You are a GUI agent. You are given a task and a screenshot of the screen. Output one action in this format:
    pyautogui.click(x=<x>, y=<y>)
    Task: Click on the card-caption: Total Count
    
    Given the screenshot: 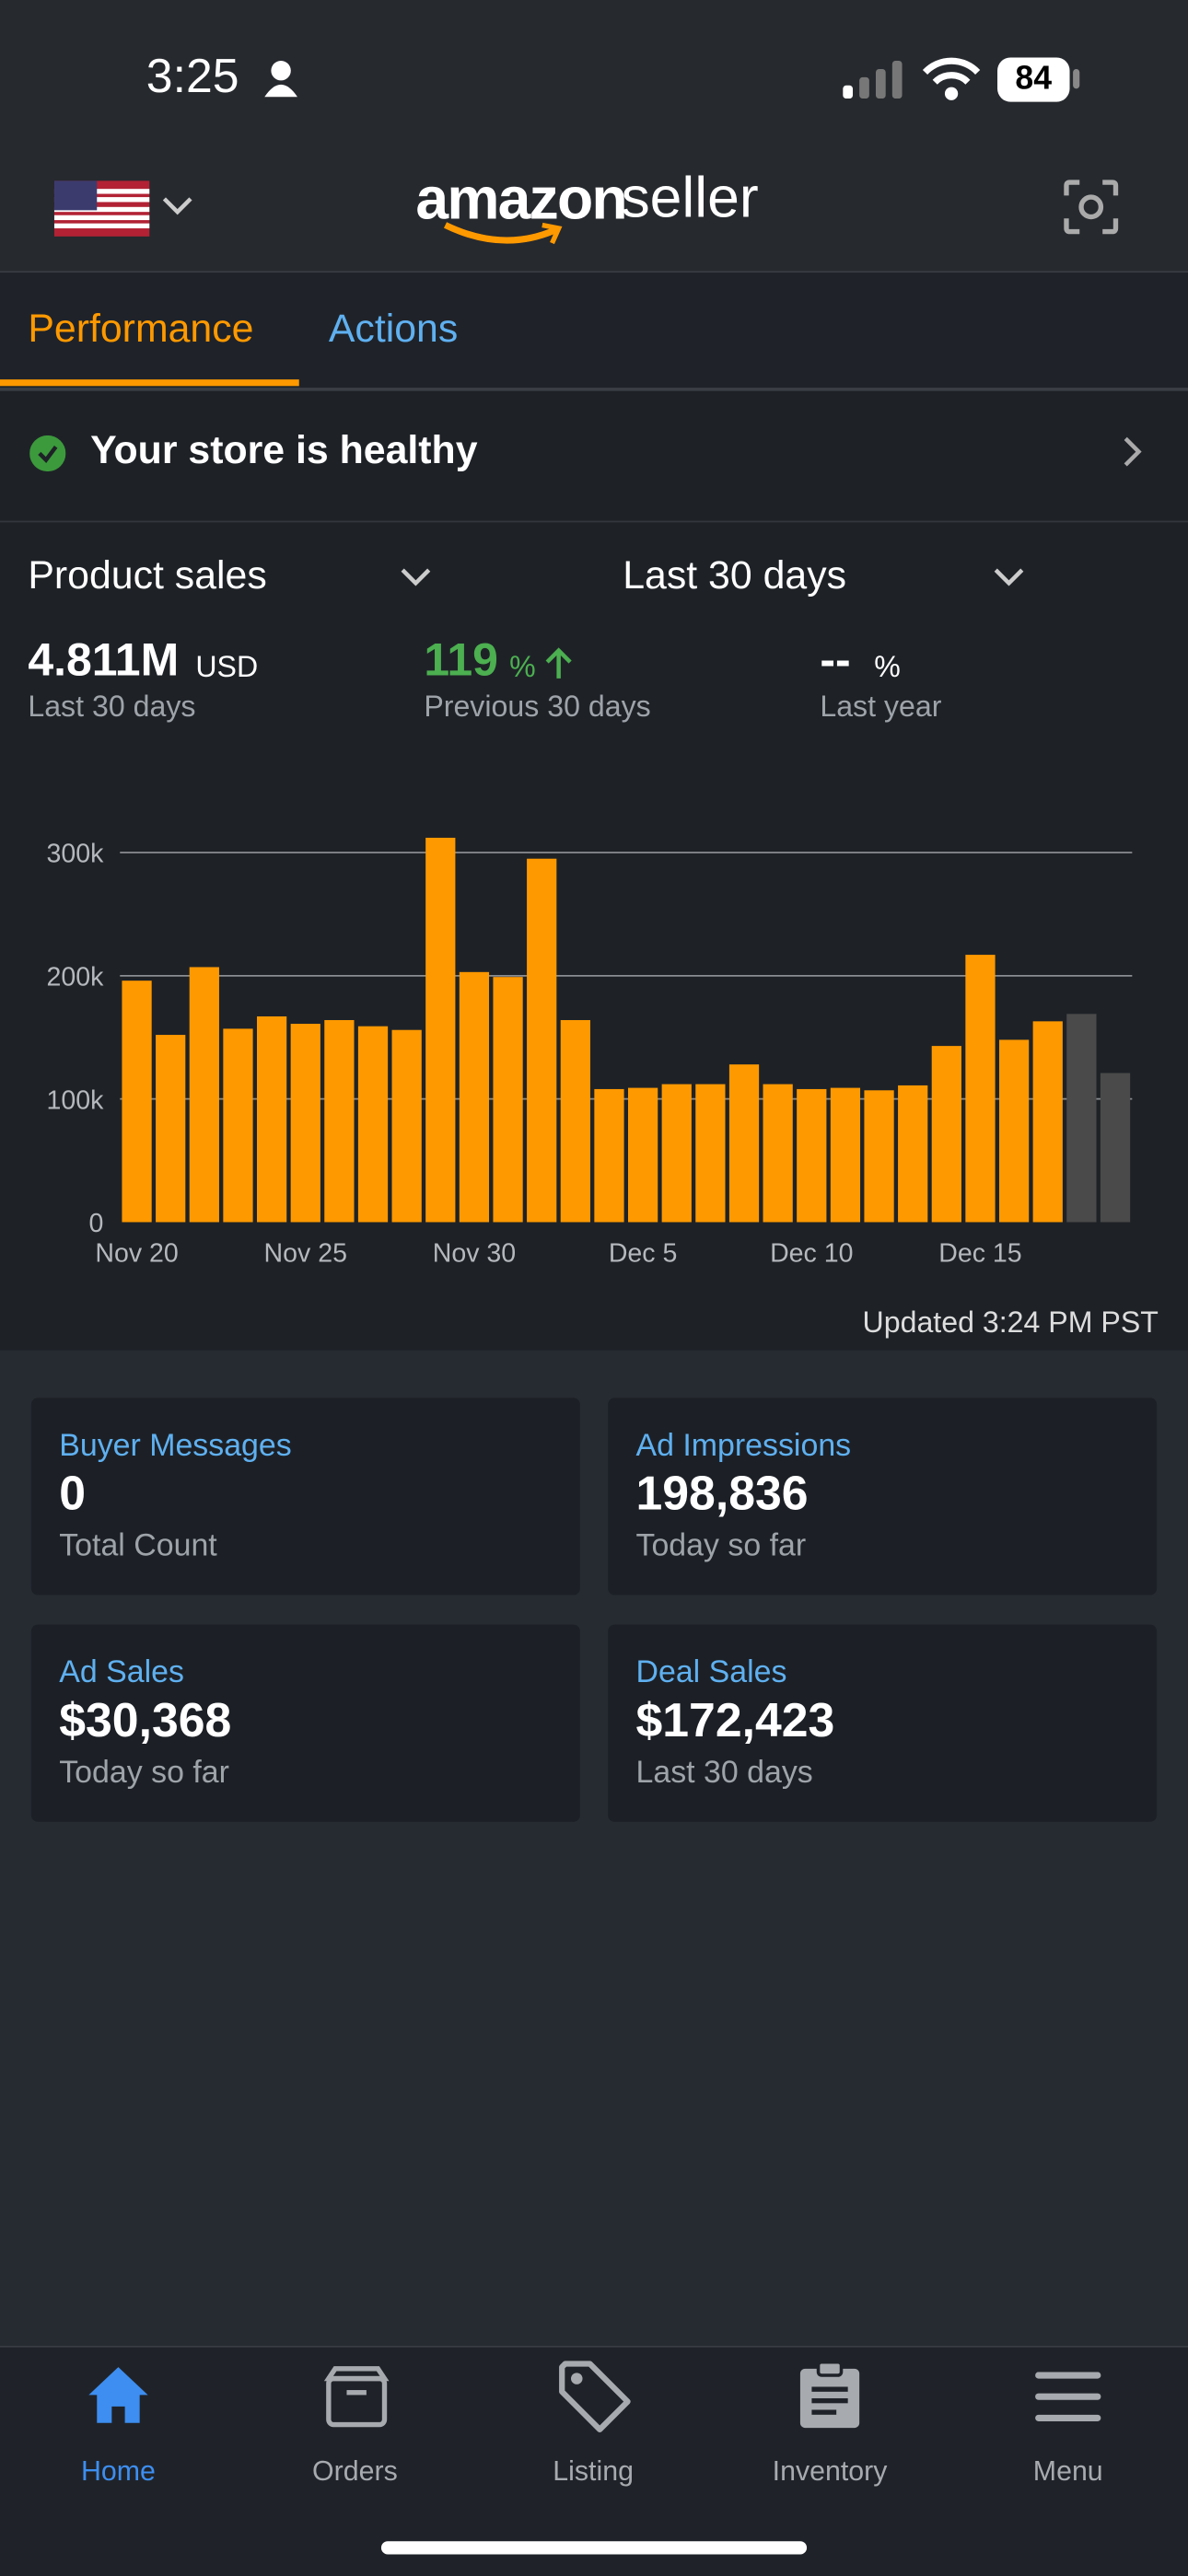 What is the action you would take?
    pyautogui.click(x=138, y=1546)
    